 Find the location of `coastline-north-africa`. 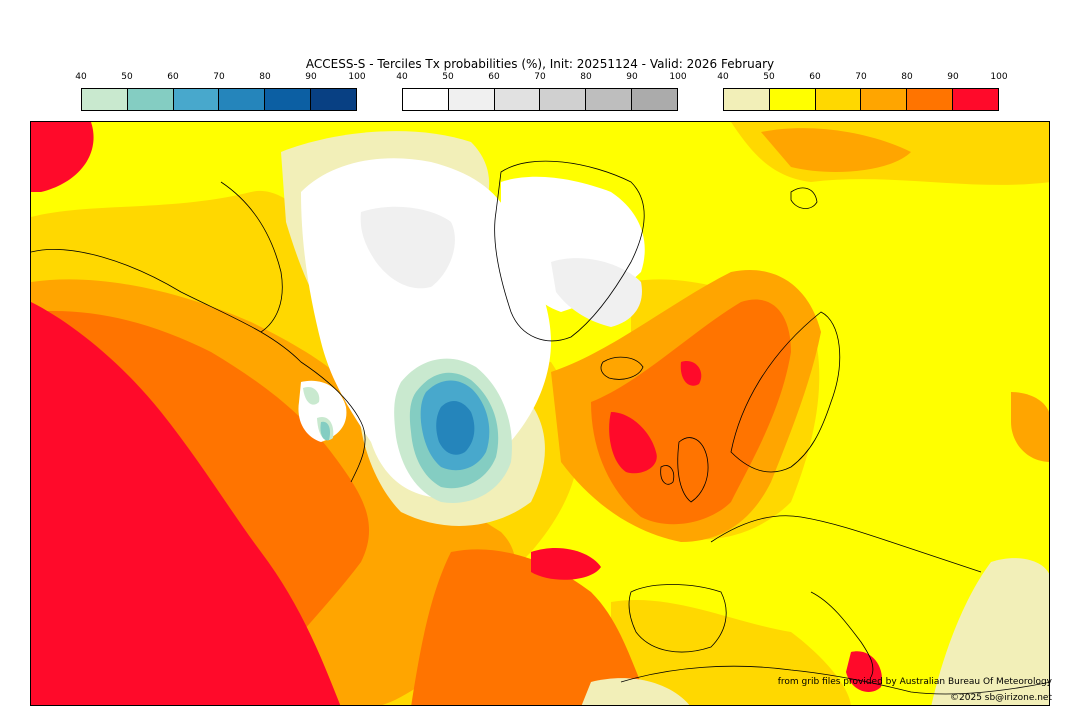

coastline-north-africa is located at coordinates (834, 680).